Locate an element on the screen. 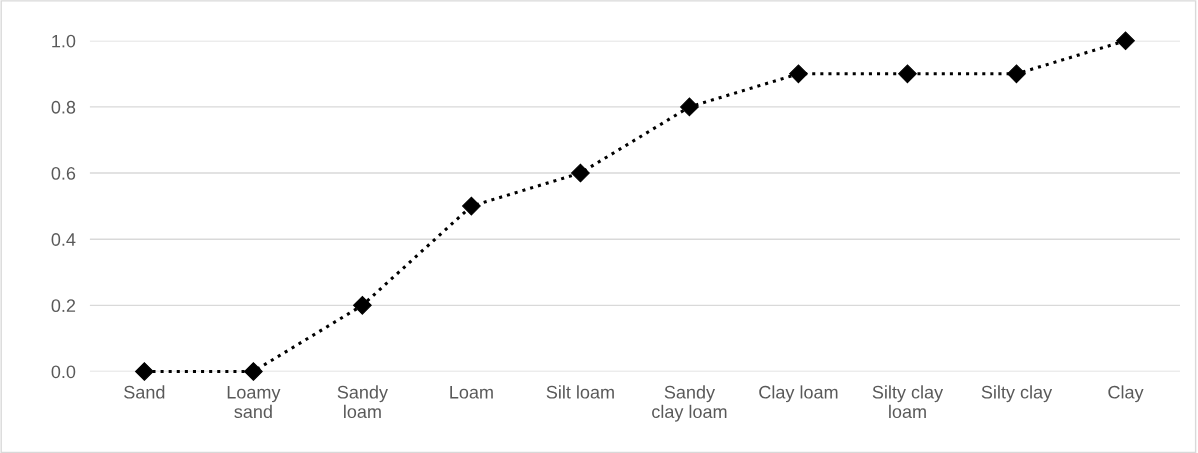  x-tick-label: Silt loam is located at coordinates (580, 392).